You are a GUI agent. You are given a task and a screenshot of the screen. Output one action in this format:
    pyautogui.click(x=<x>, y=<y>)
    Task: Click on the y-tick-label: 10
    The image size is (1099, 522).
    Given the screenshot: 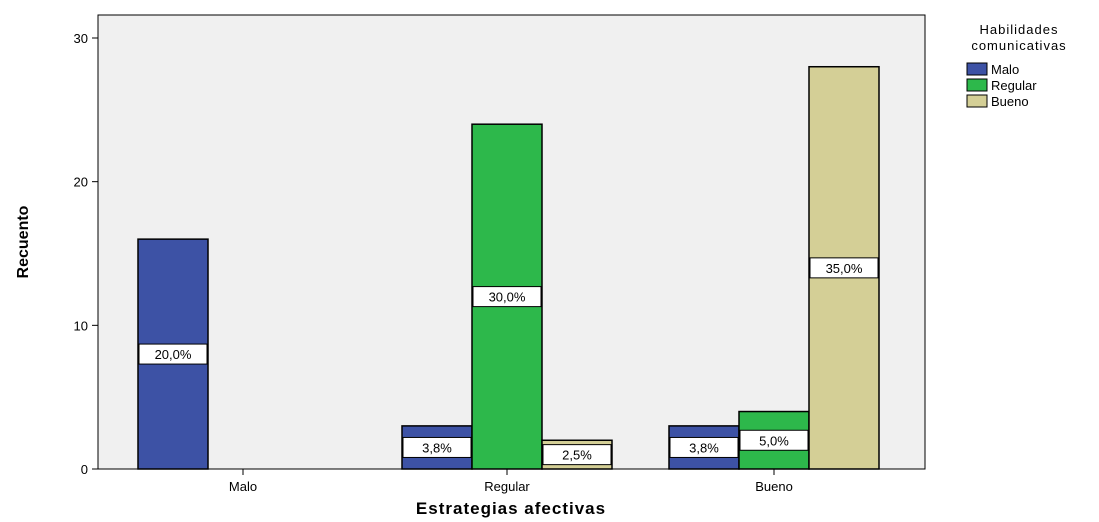 What is the action you would take?
    pyautogui.click(x=81, y=325)
    